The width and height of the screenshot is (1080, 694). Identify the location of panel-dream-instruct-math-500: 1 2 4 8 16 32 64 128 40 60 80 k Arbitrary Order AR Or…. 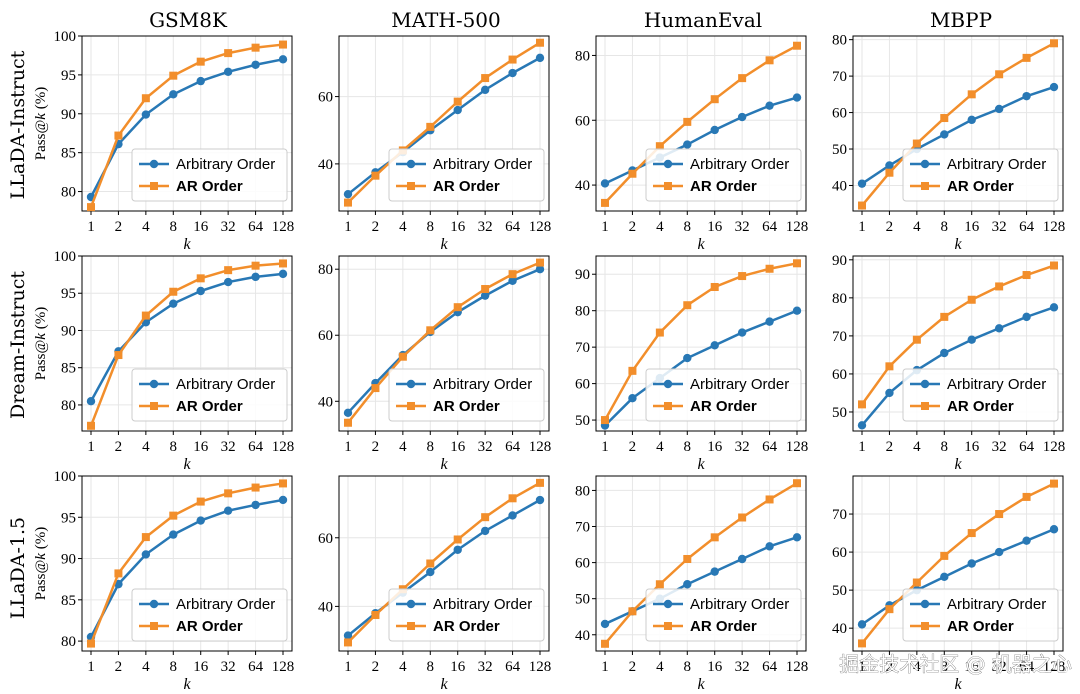
(434, 364).